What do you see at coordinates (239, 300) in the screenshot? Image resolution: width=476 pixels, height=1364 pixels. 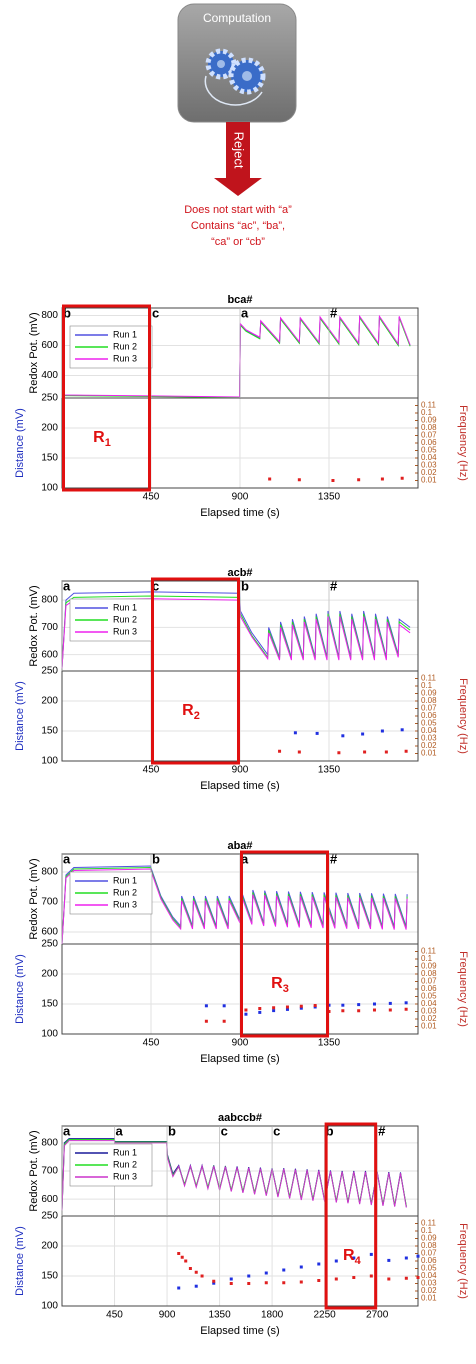 I see `chart-title: bca#` at bounding box center [239, 300].